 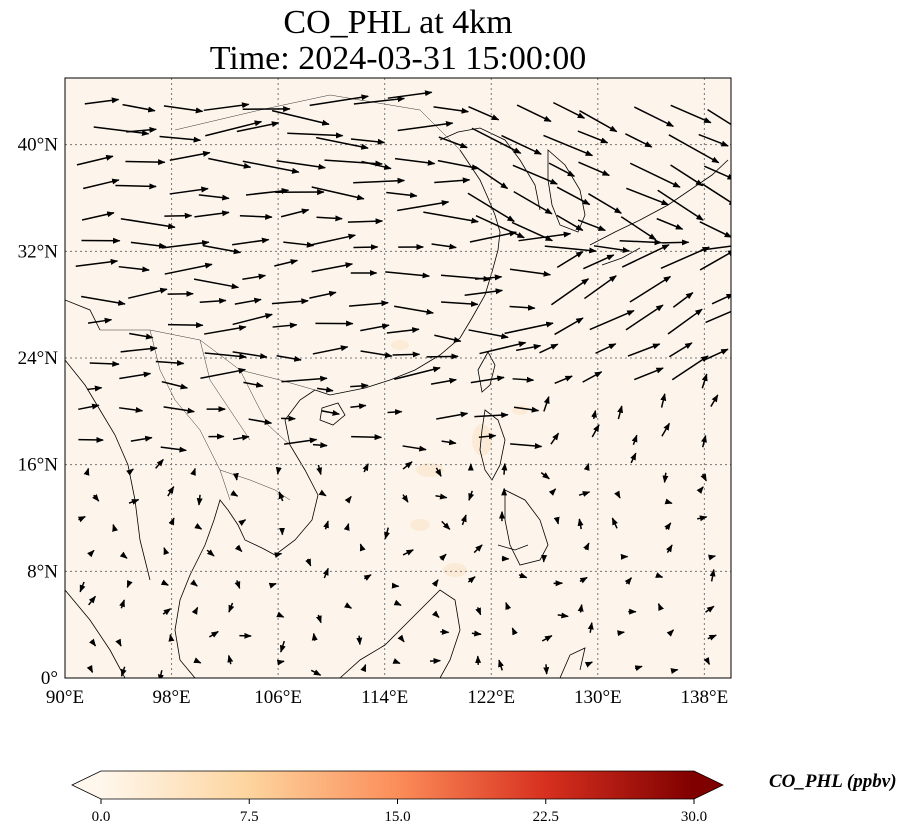 What do you see at coordinates (398, 22) in the screenshot?
I see `chart-title: CO_PHL at 4km` at bounding box center [398, 22].